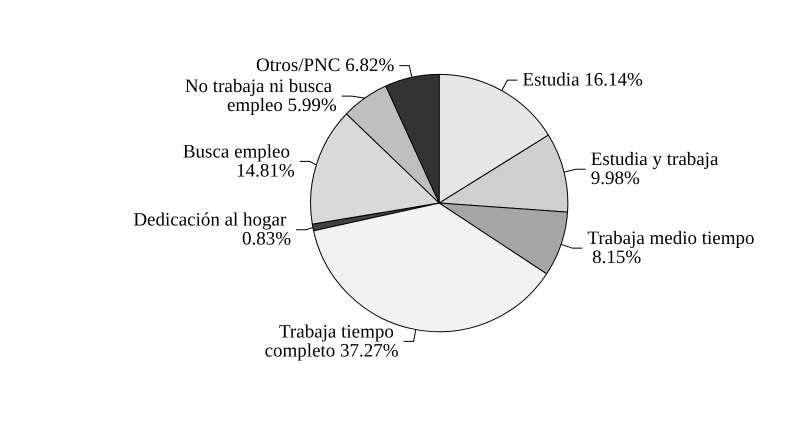  I want to click on slice-label: Otros/PNC 6.82%, so click(325, 65).